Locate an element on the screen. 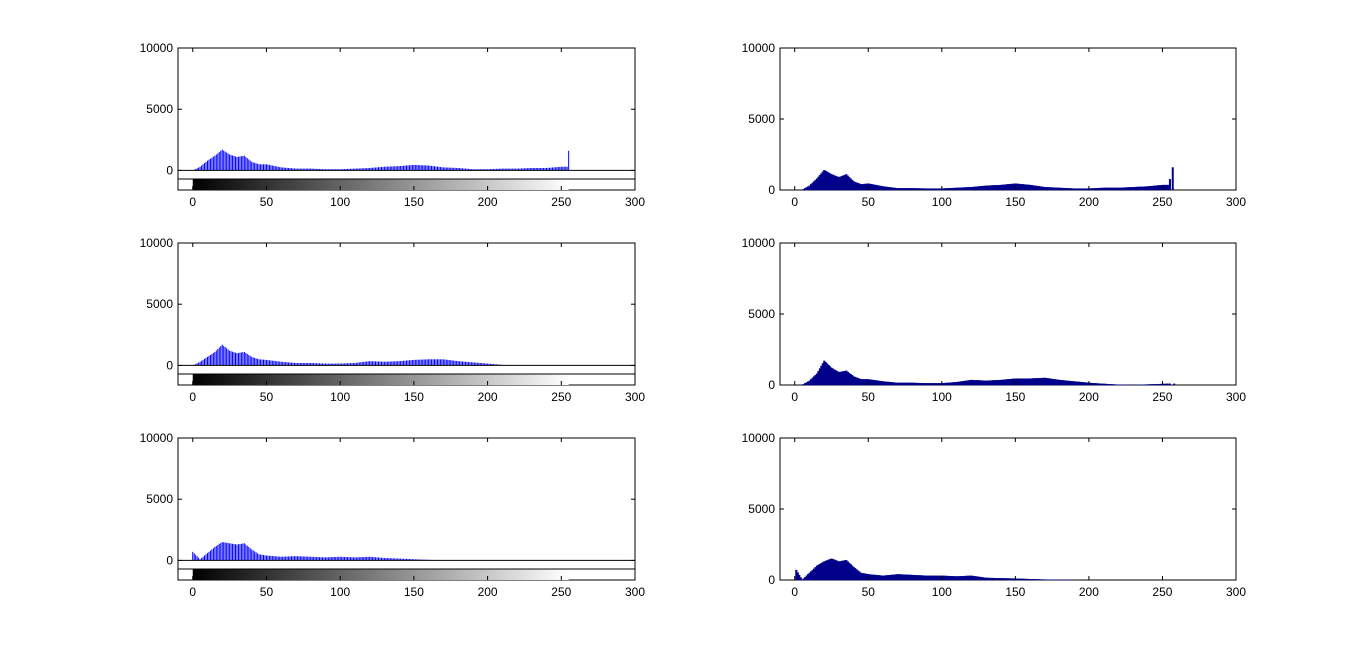 The width and height of the screenshot is (1366, 652). chart-left-1: 0 50 100 150 200 250 300 0 5000 10000 is located at coordinates (393, 125).